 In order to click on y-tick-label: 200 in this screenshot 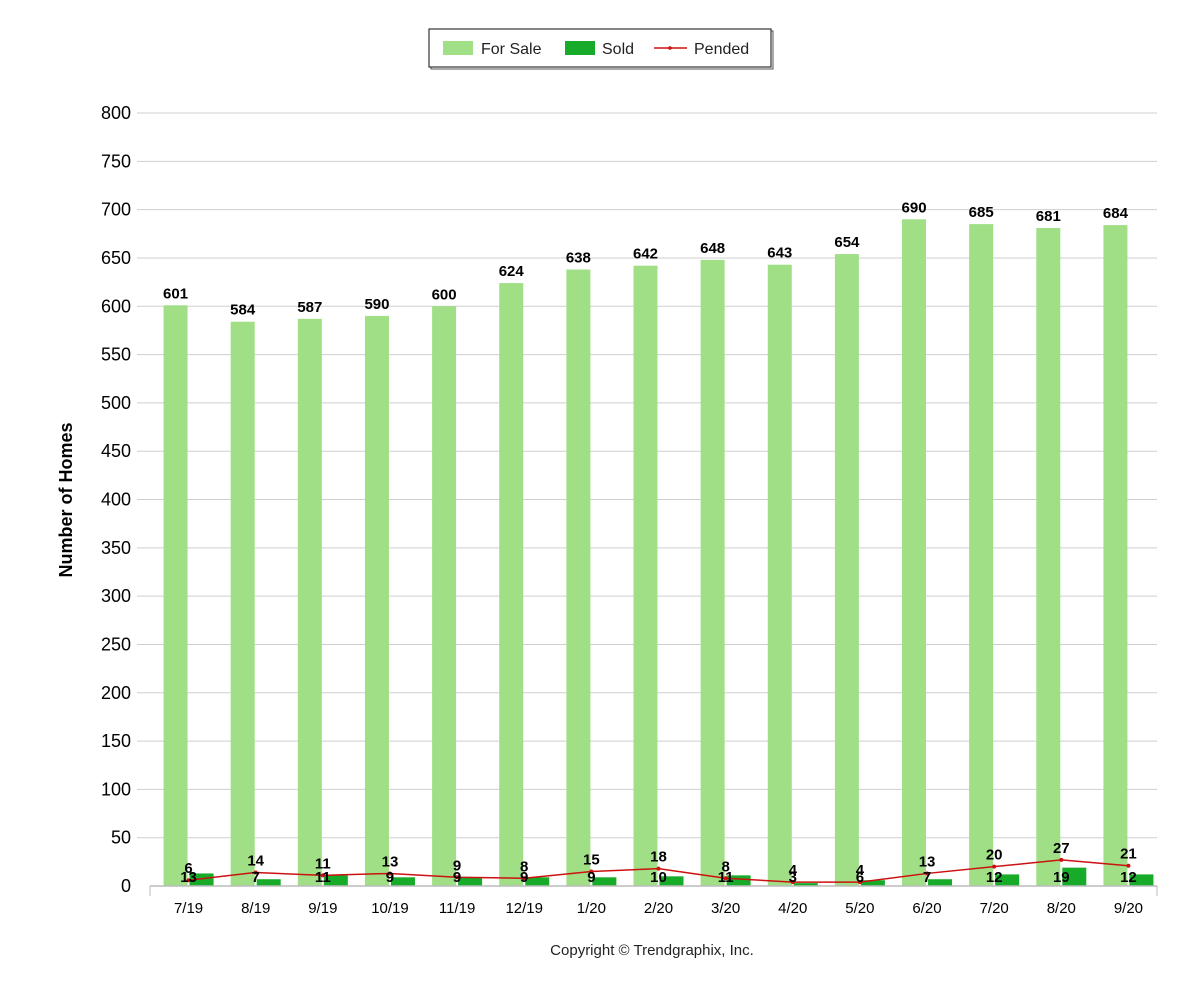, I will do `click(116, 693)`.